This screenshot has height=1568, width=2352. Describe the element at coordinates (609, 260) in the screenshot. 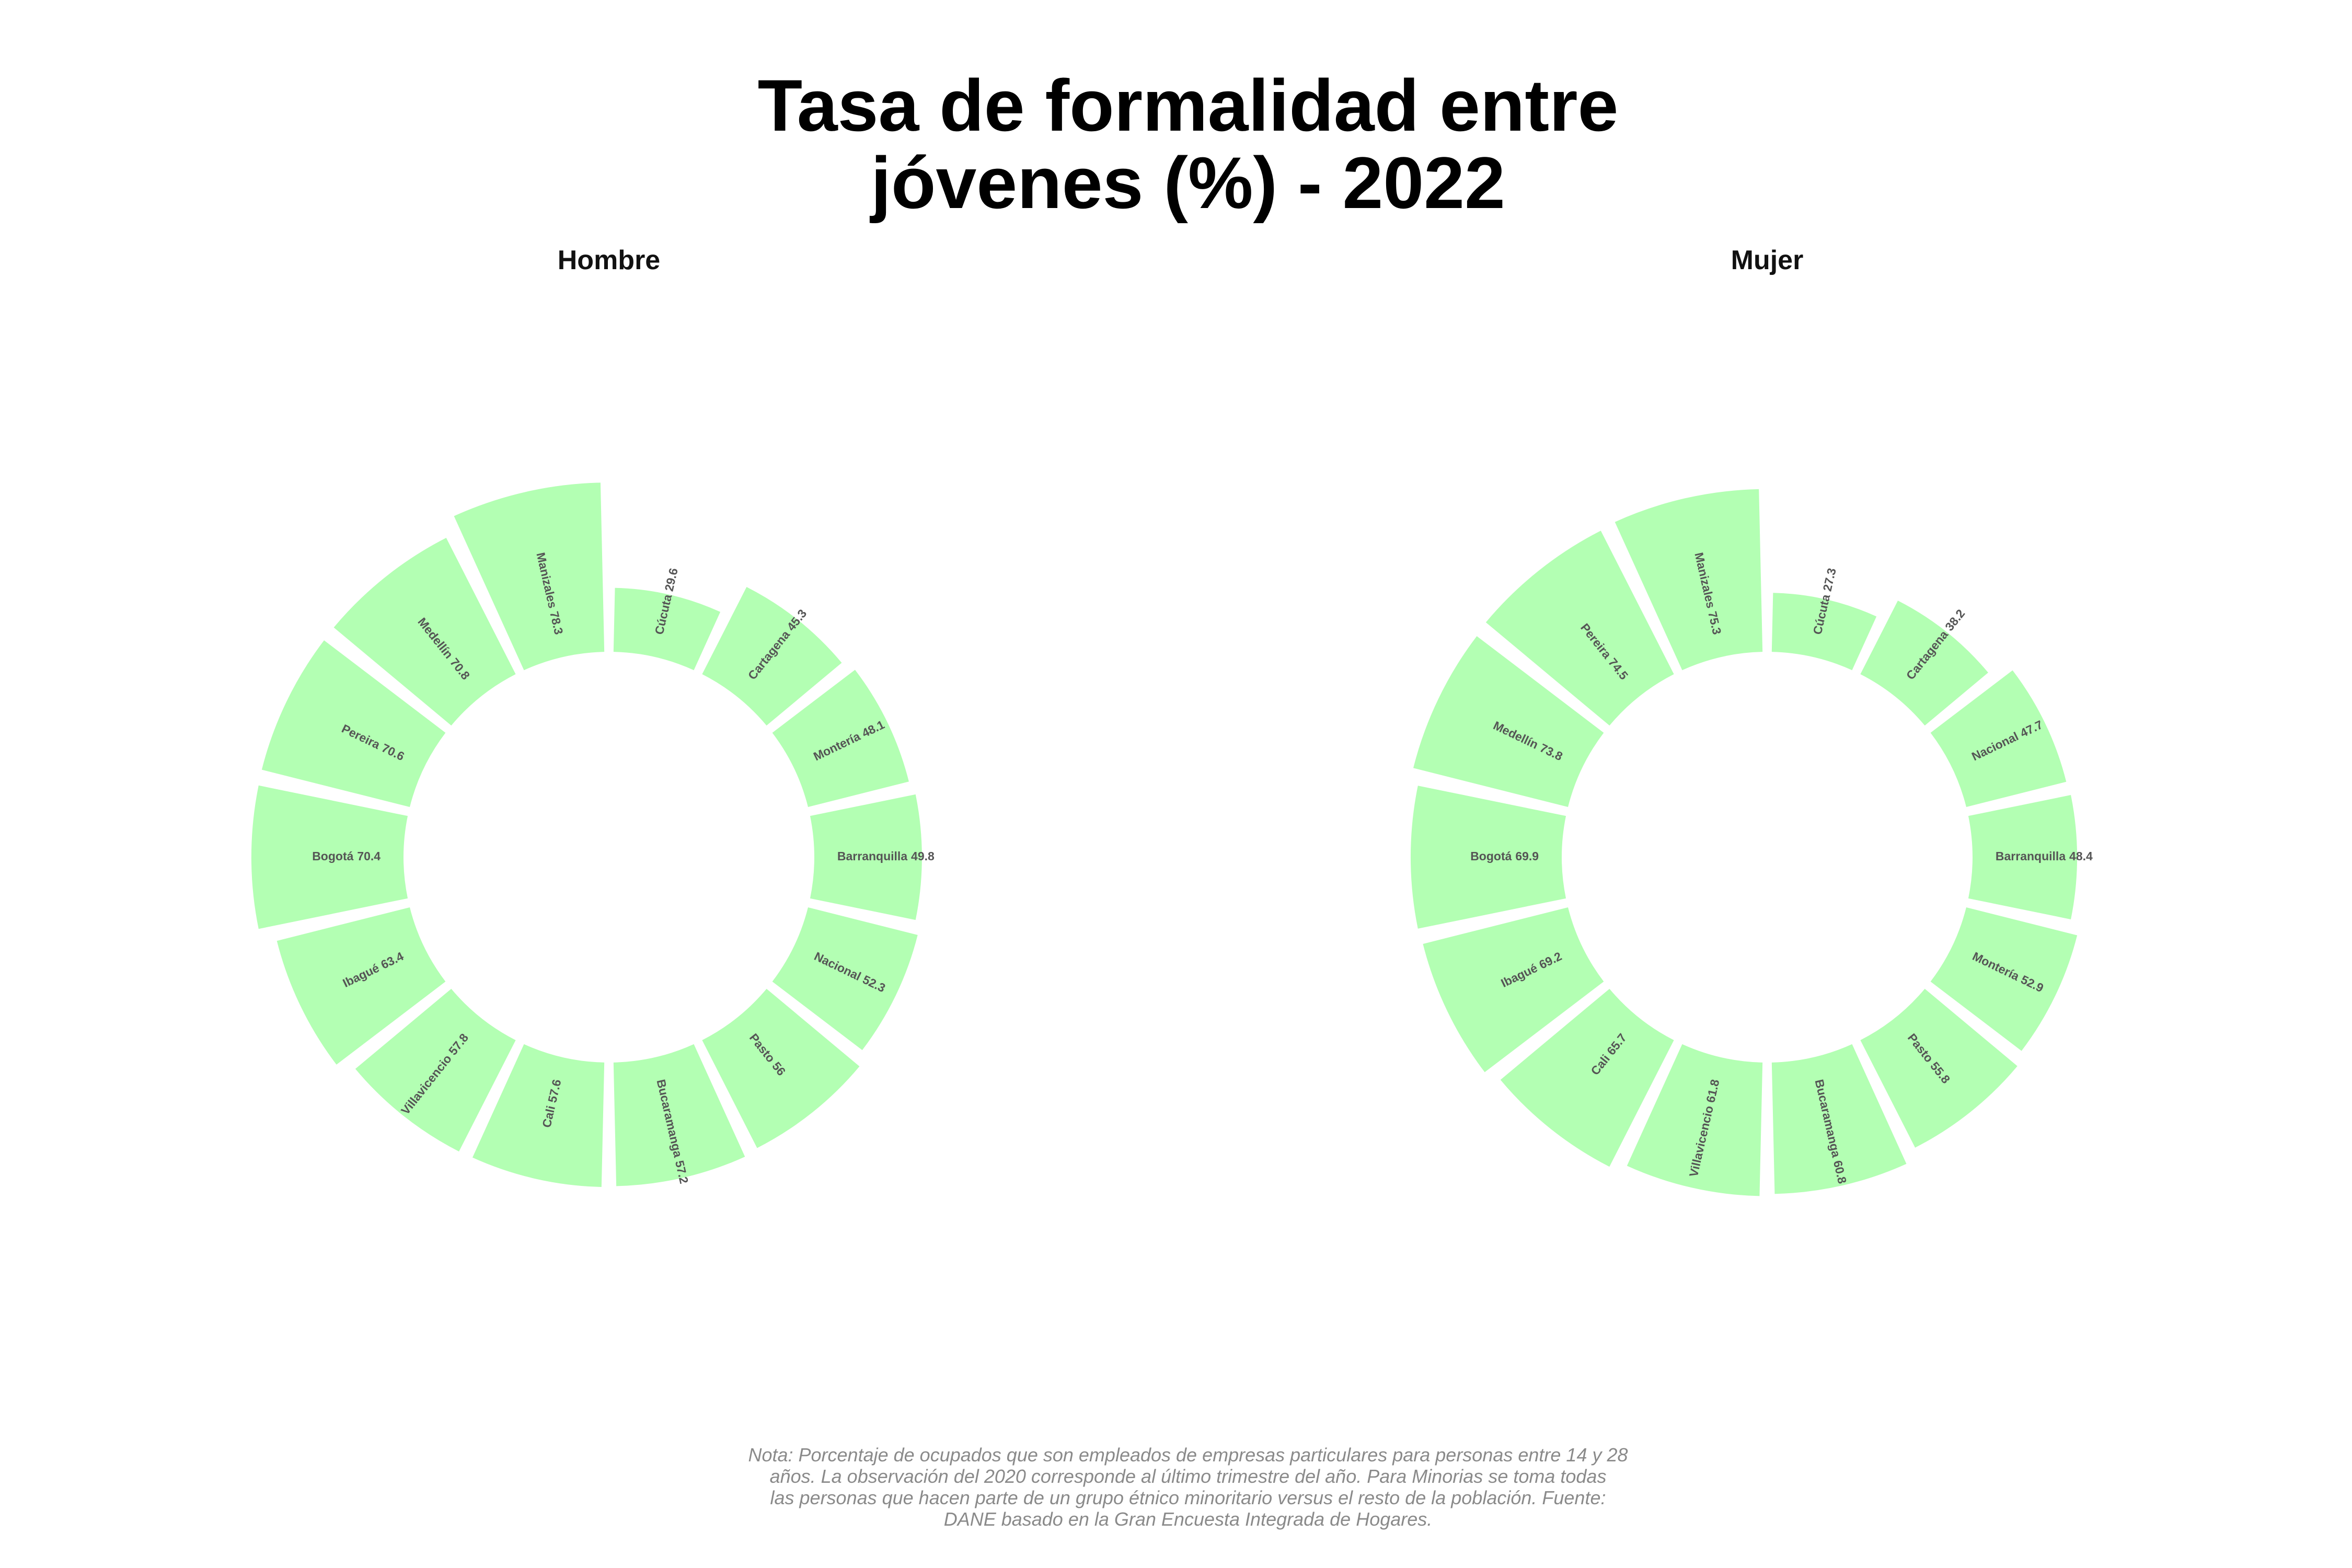

I see `facet-title: Hombre` at that location.